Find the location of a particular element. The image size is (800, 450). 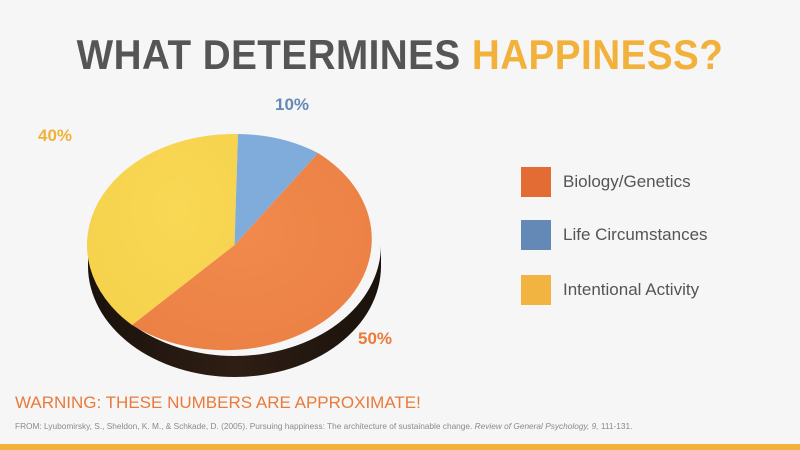

citation-suffix: 111-131. is located at coordinates (615, 426).